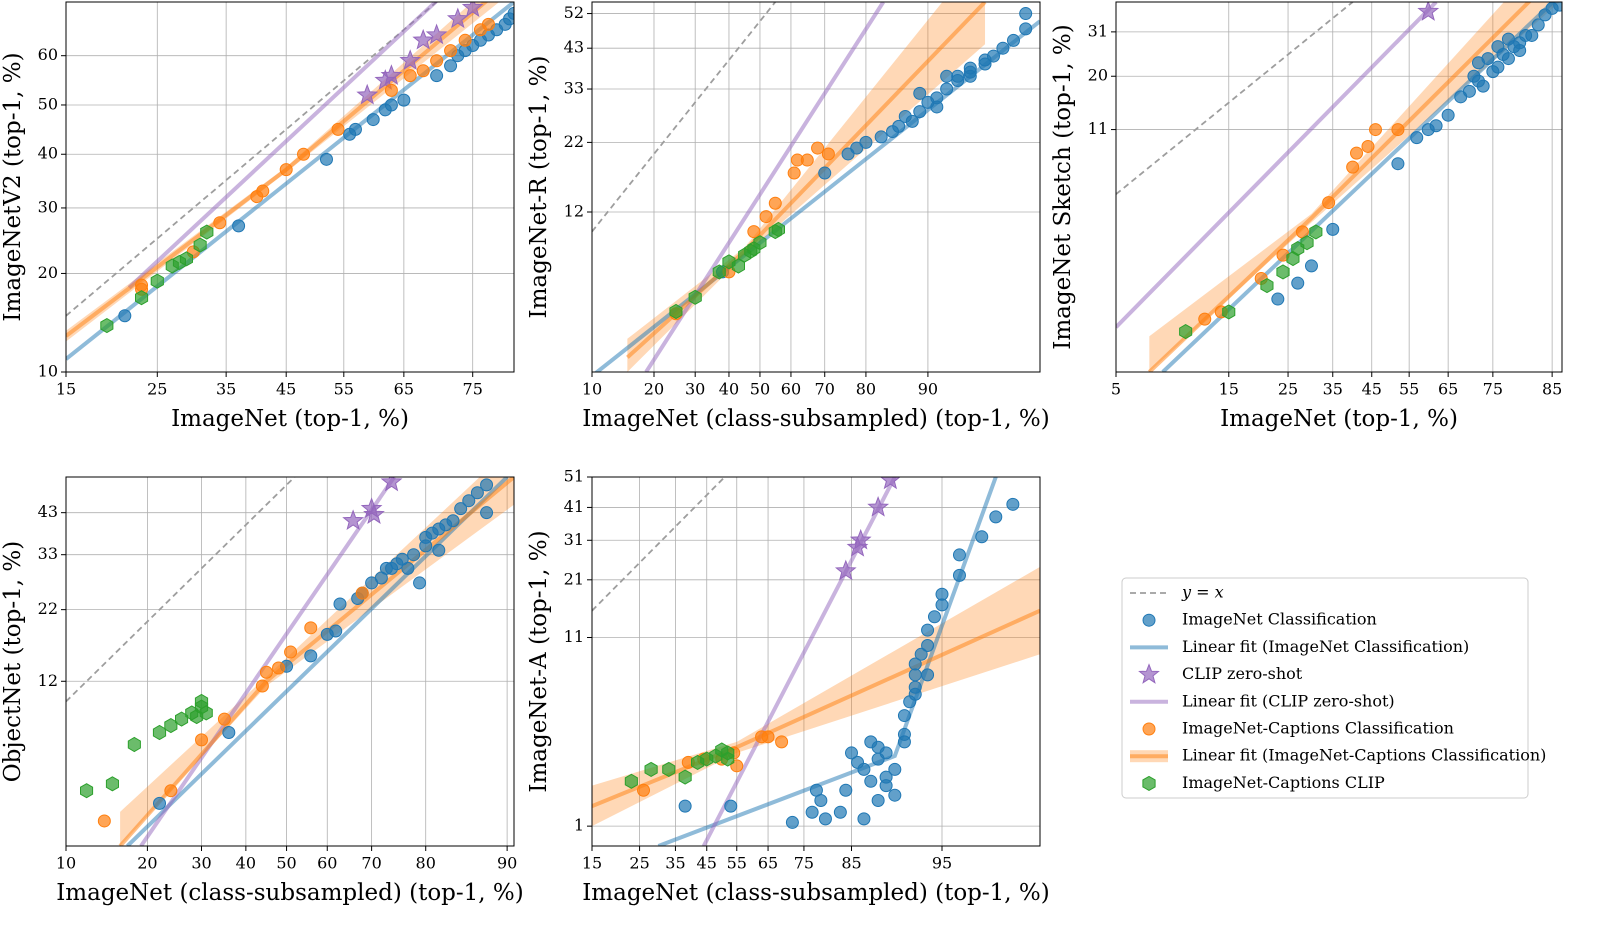 The width and height of the screenshot is (1605, 933). What do you see at coordinates (574, 12) in the screenshot?
I see `y-tick-label: 52` at bounding box center [574, 12].